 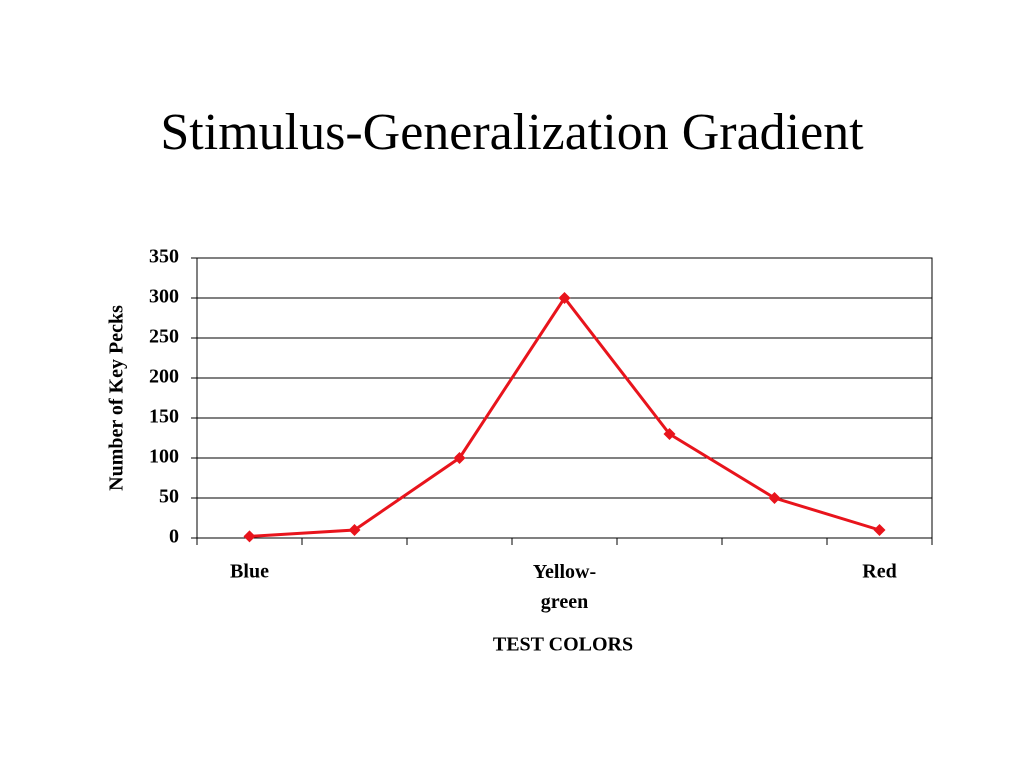 I want to click on x-tick-label: Red, so click(x=879, y=572).